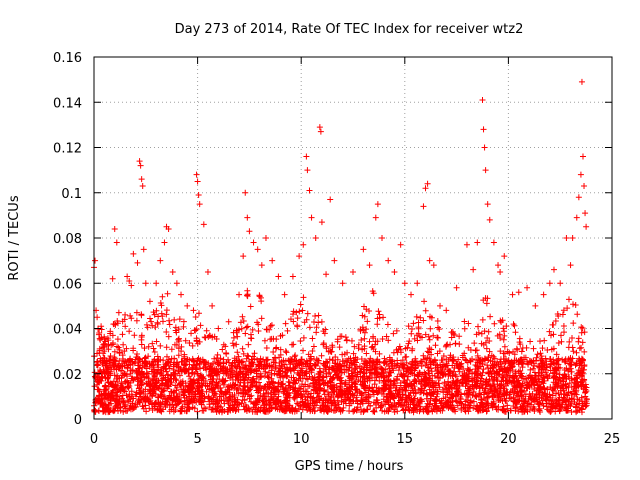 Image resolution: width=640 pixels, height=480 pixels. Describe the element at coordinates (67, 149) in the screenshot. I see `y-tick-label: 0.12` at that location.